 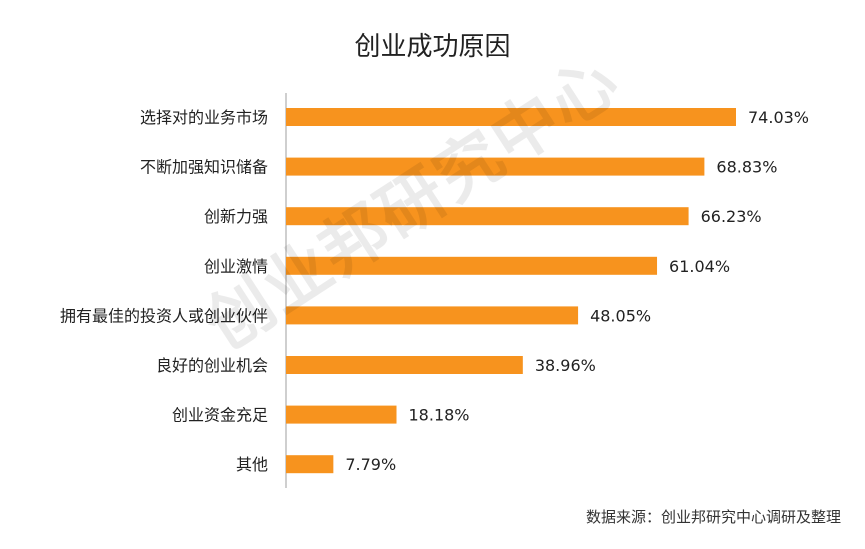 I want to click on data-label: 38.96%, so click(x=565, y=365).